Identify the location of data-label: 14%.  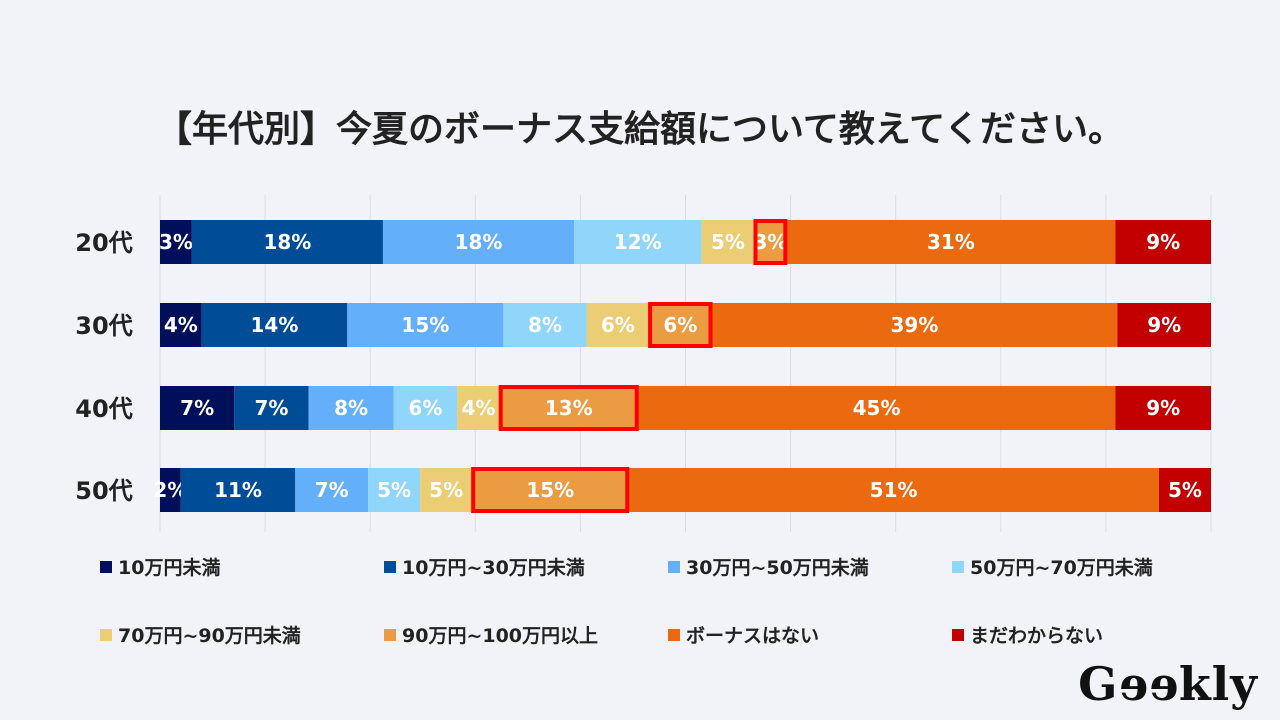
(275, 325).